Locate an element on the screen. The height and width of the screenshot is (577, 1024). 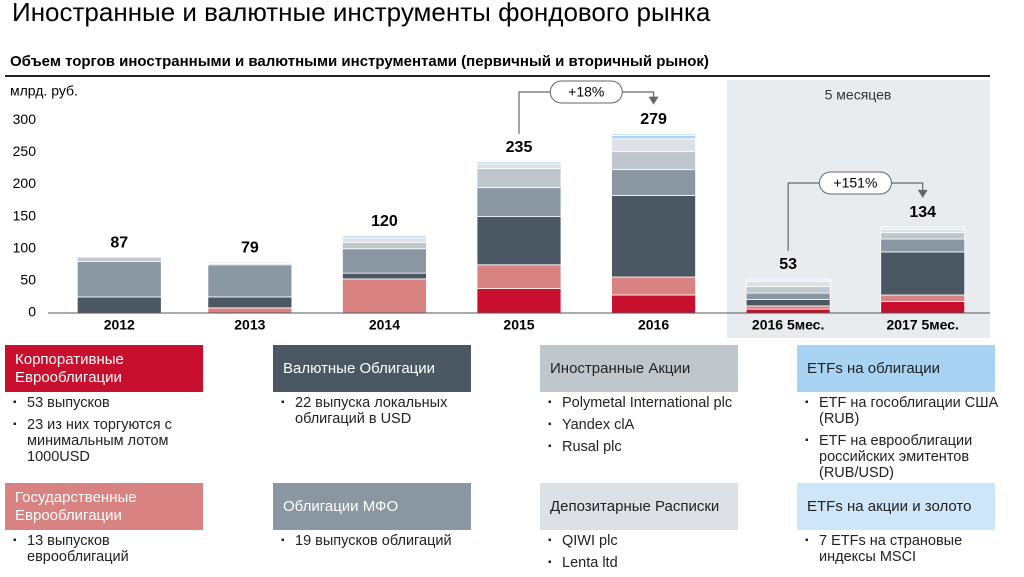
legend-item: QIWI plc is located at coordinates (645, 541).